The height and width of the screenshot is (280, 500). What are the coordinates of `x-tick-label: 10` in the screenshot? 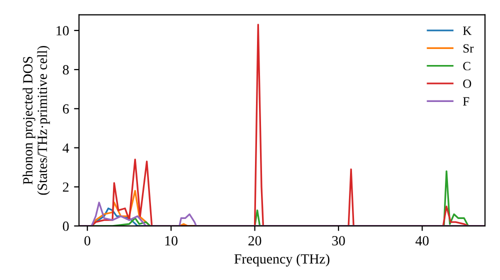 It's located at (171, 241).